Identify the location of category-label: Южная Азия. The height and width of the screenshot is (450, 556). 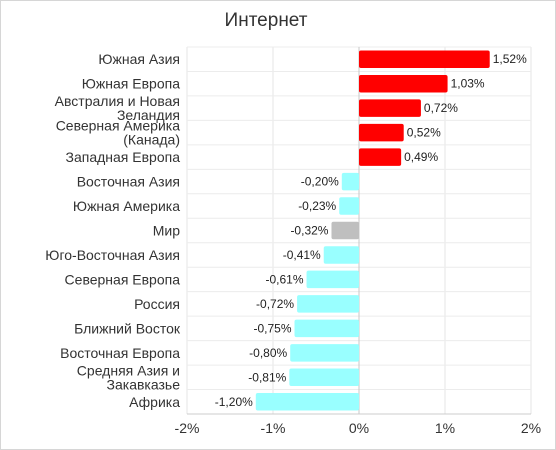
(139, 59).